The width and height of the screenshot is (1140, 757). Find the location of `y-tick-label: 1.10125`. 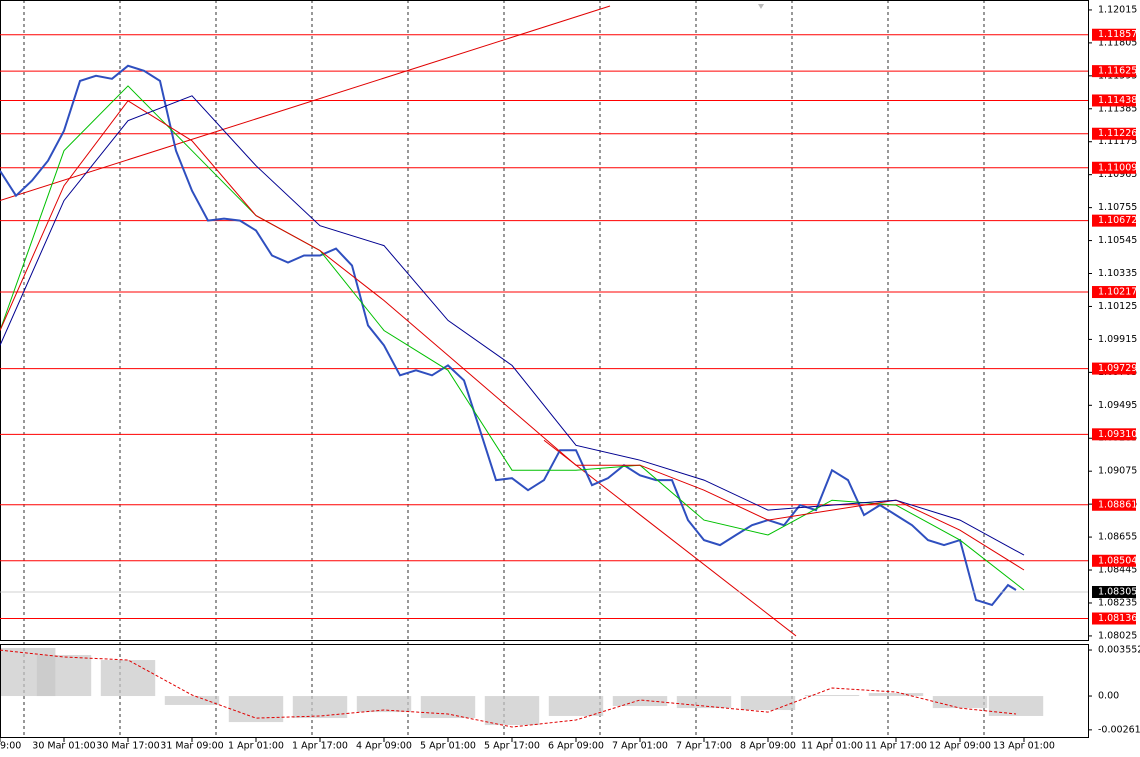

y-tick-label: 1.10125 is located at coordinates (1117, 306).